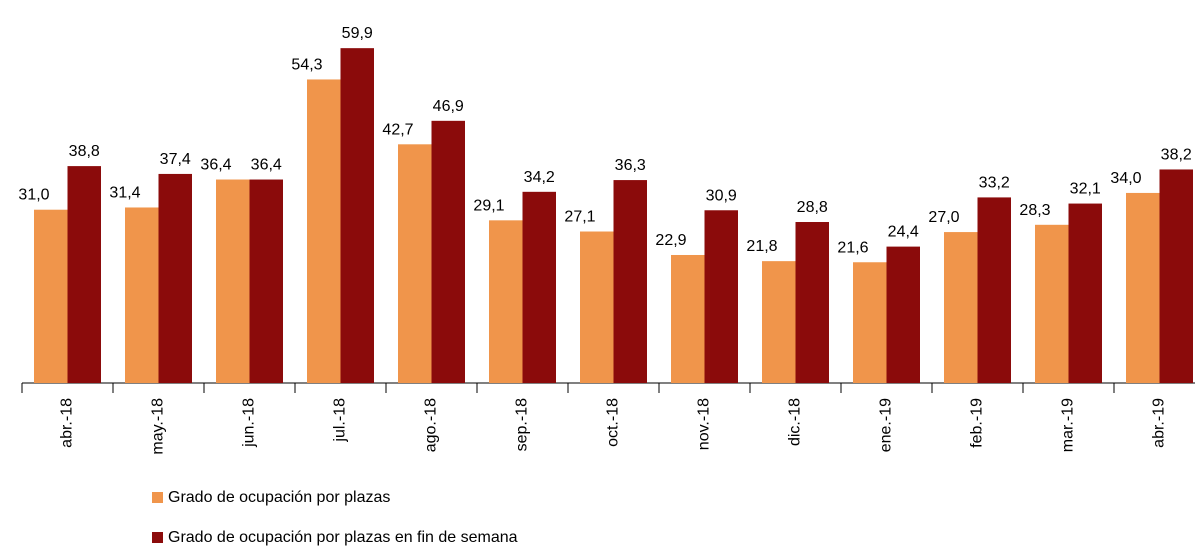 The width and height of the screenshot is (1195, 547). I want to click on value-label: 21,8, so click(761, 246).